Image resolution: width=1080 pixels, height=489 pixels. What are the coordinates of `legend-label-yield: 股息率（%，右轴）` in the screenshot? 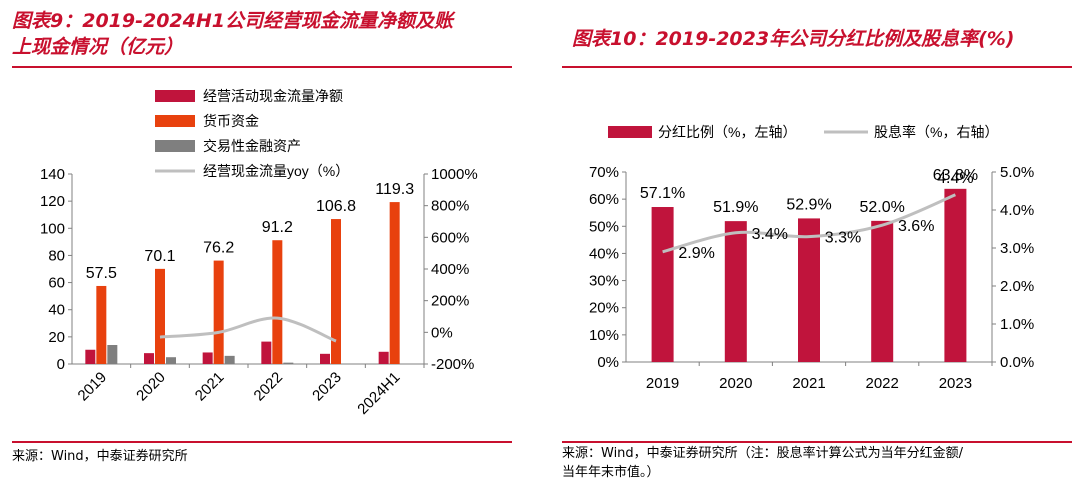 It's located at (936, 132).